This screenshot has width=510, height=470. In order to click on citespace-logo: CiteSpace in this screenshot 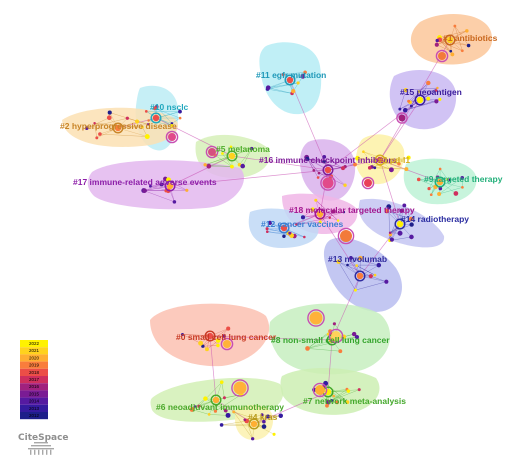, I will do `click(43, 444)`.